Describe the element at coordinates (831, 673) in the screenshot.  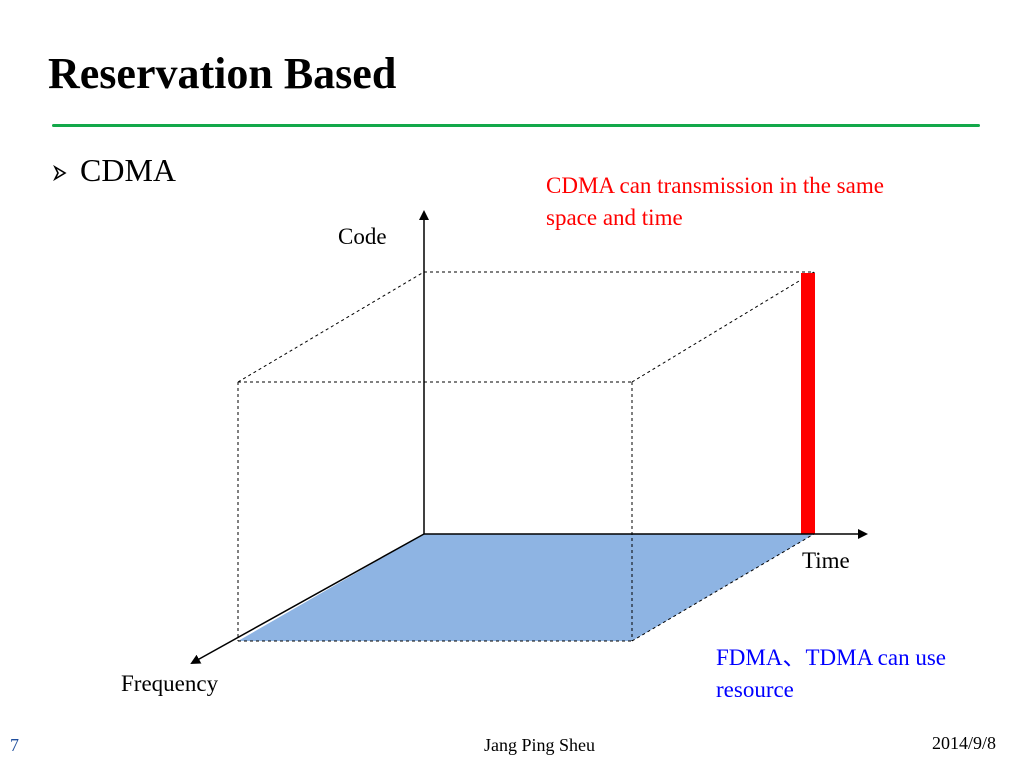
I see `fdma-tdma-note: FDMA、TDMA can use resource` at that location.